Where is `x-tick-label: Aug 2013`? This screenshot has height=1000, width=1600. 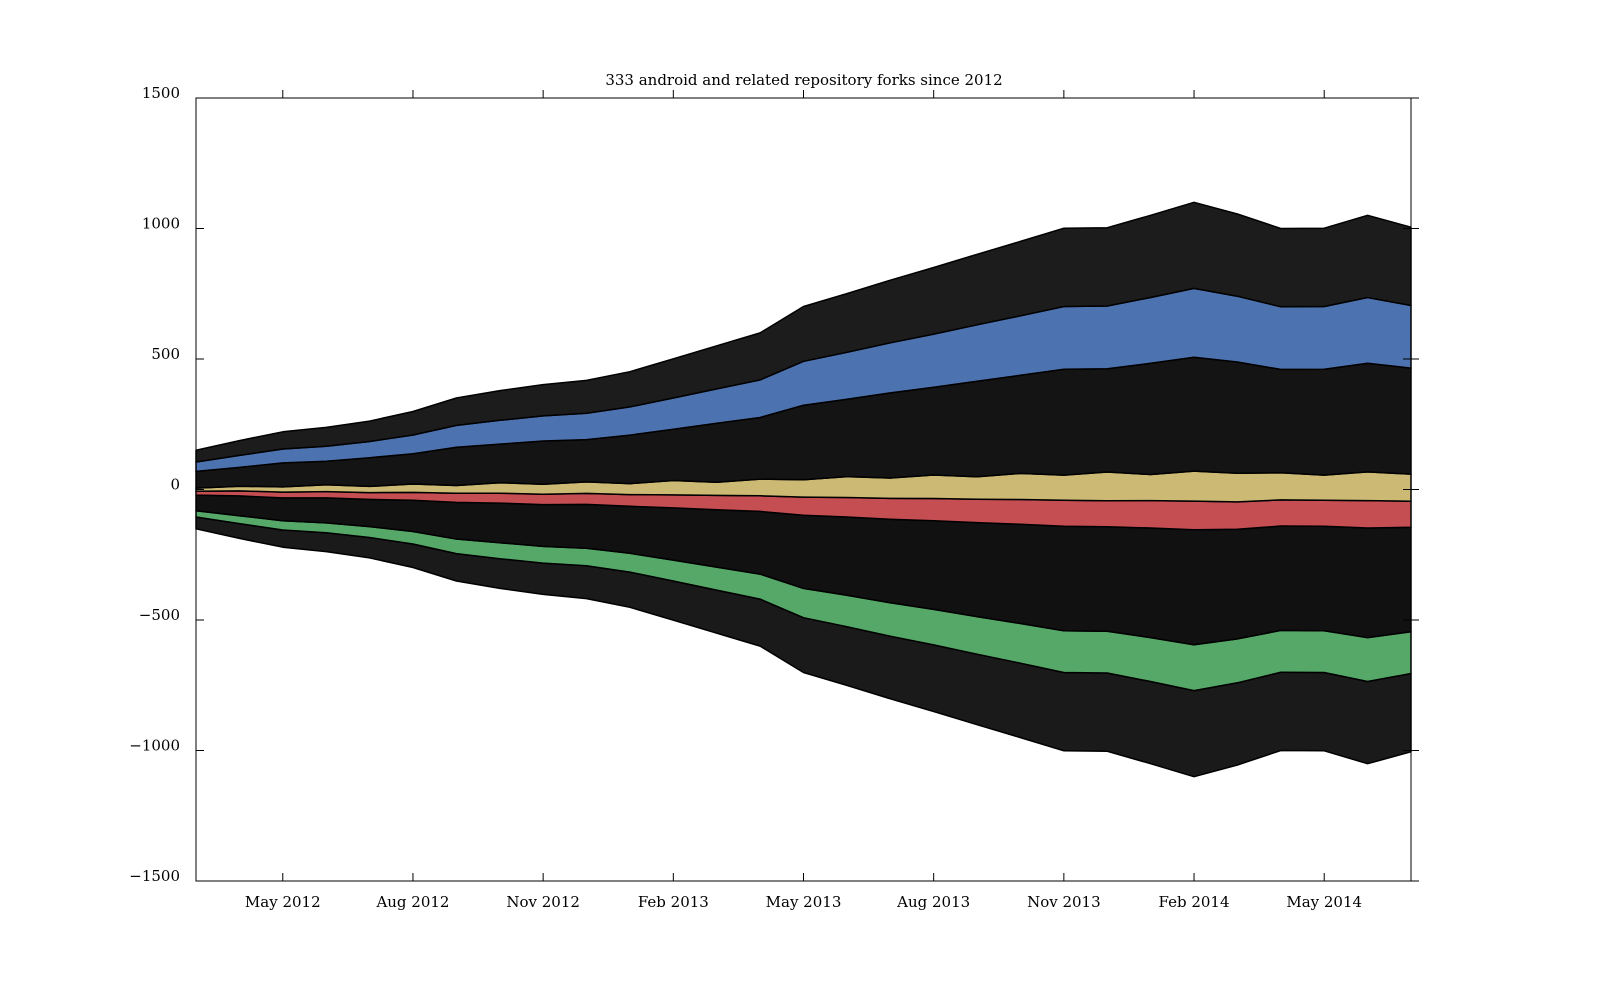 x-tick-label: Aug 2013 is located at coordinates (933, 902).